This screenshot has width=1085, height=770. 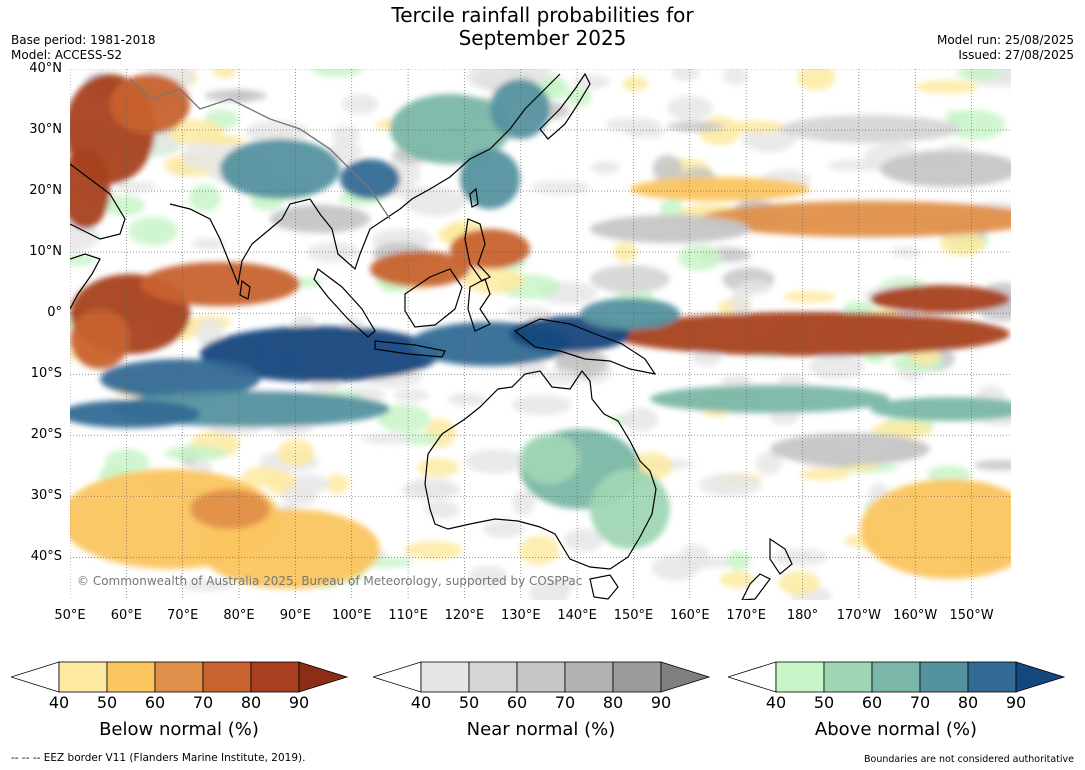 I want to click on lon-label: 170°E, so click(x=746, y=615).